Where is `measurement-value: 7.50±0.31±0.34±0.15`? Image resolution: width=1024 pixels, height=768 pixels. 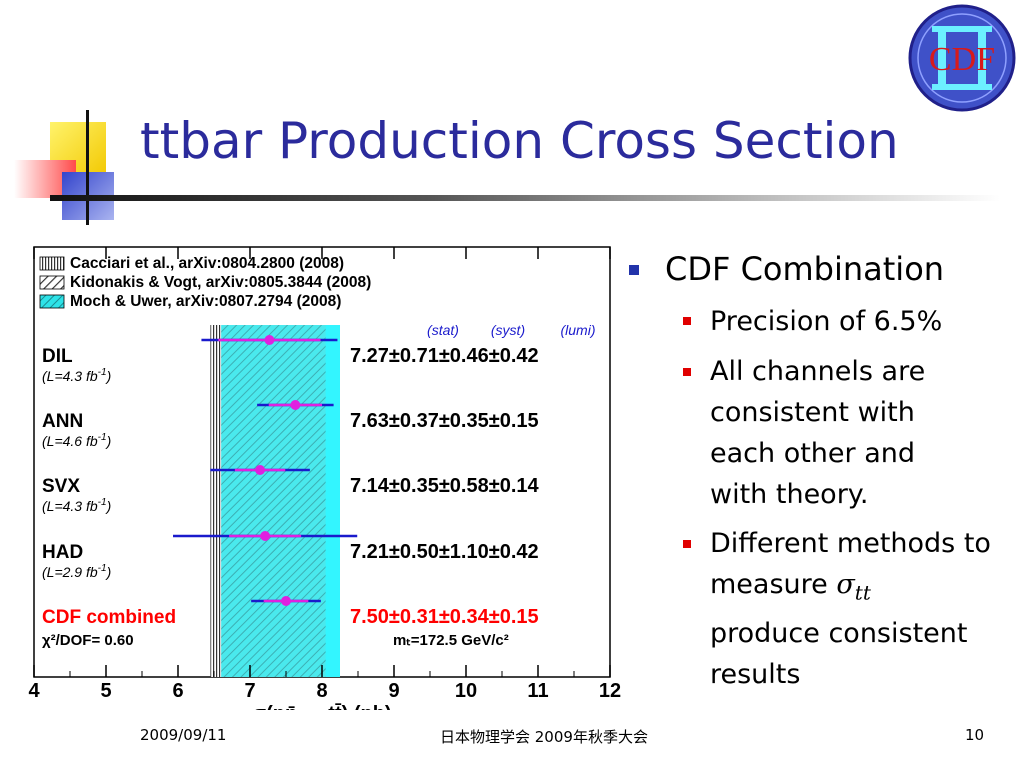
measurement-value: 7.50±0.31±0.34±0.15 is located at coordinates (444, 617).